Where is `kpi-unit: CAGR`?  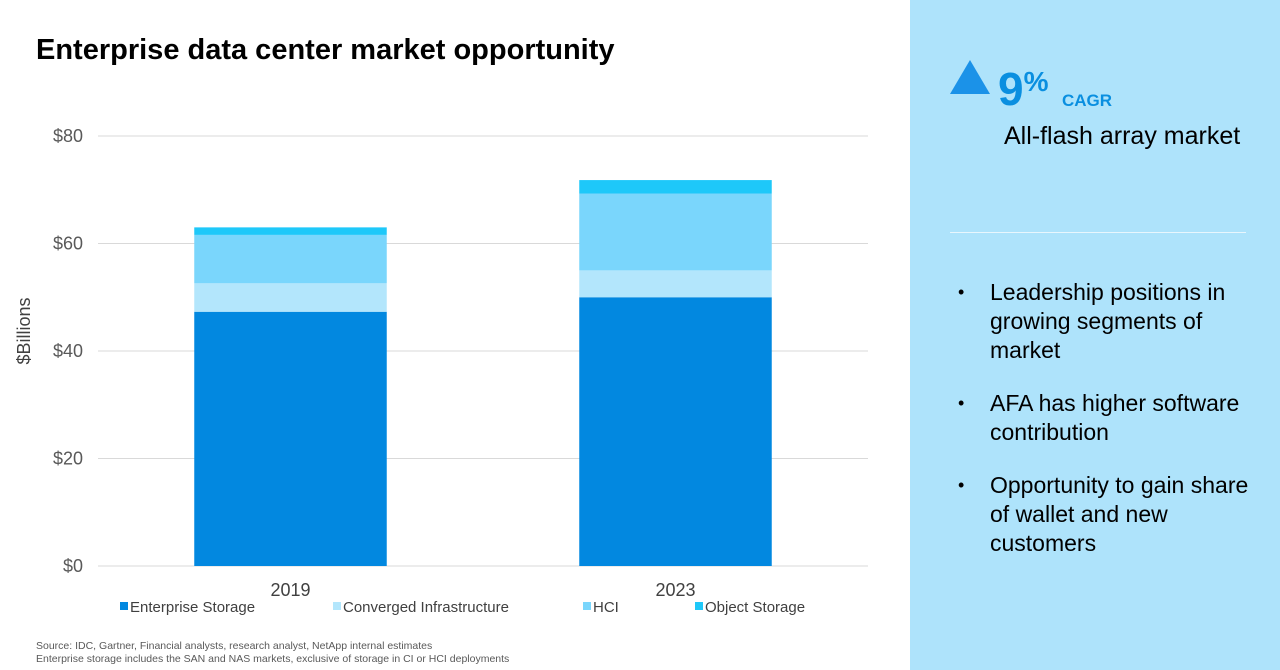 kpi-unit: CAGR is located at coordinates (1087, 100).